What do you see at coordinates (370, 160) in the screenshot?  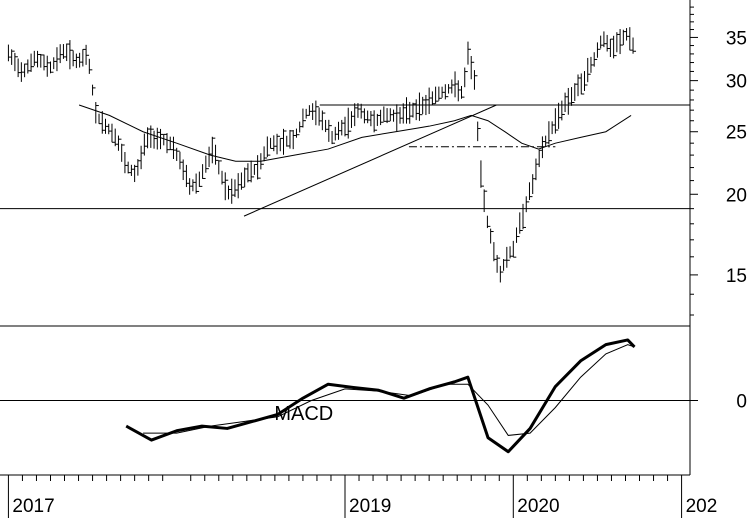 I see `trend-line` at bounding box center [370, 160].